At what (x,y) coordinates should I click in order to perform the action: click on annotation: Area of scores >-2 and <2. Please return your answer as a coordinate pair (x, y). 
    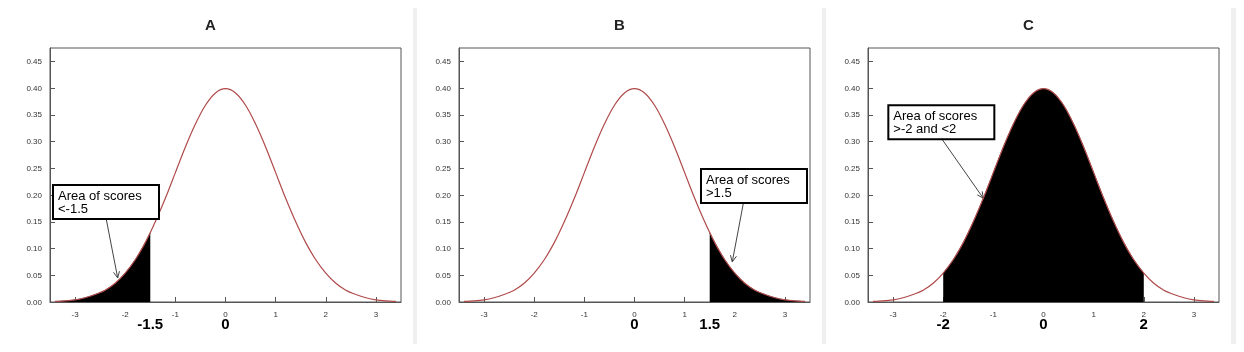
    Looking at the image, I should click on (937, 122).